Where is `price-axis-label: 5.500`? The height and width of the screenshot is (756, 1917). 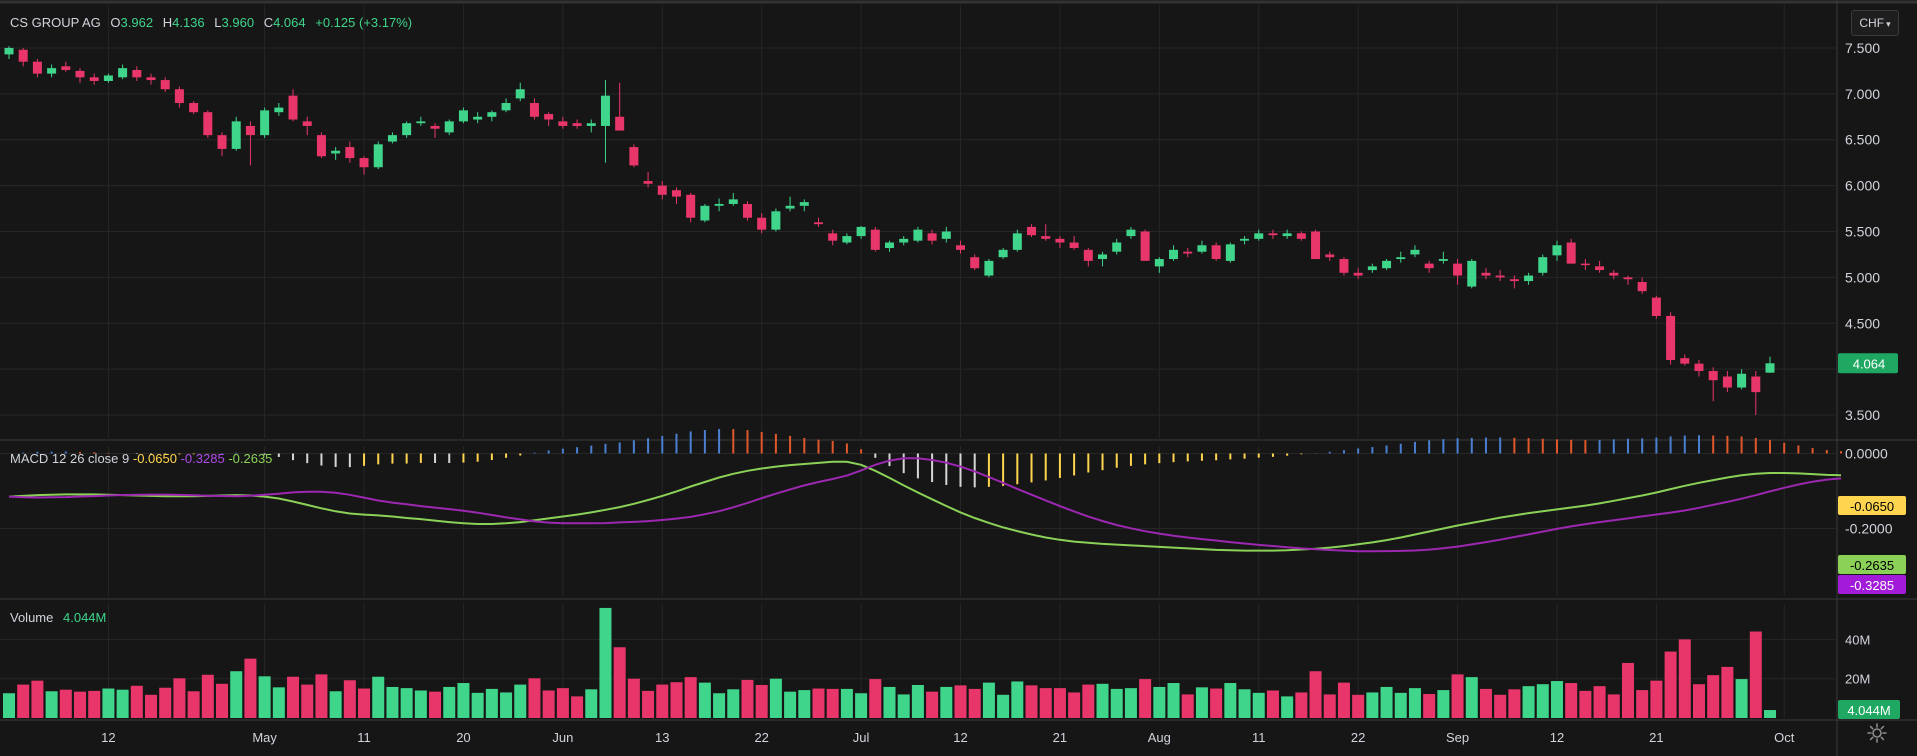
price-axis-label: 5.500 is located at coordinates (1862, 232).